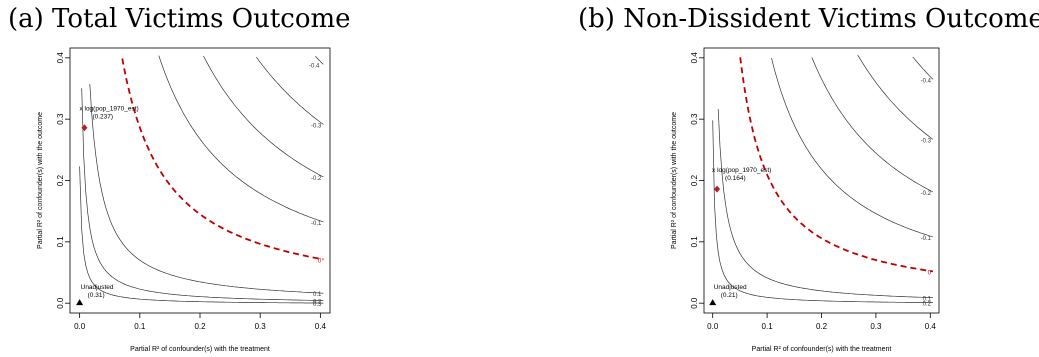 This screenshot has width=1039, height=357. Describe the element at coordinates (96, 295) in the screenshot. I see `point-value-label: (0.31)` at that location.